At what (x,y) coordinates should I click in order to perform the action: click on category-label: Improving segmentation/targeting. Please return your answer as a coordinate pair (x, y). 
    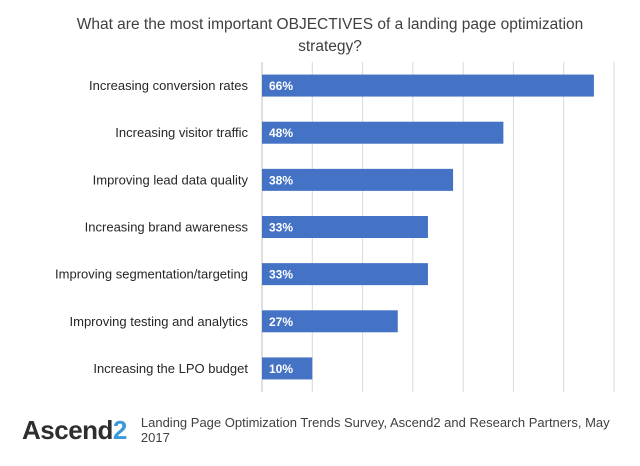
    Looking at the image, I should click on (151, 274).